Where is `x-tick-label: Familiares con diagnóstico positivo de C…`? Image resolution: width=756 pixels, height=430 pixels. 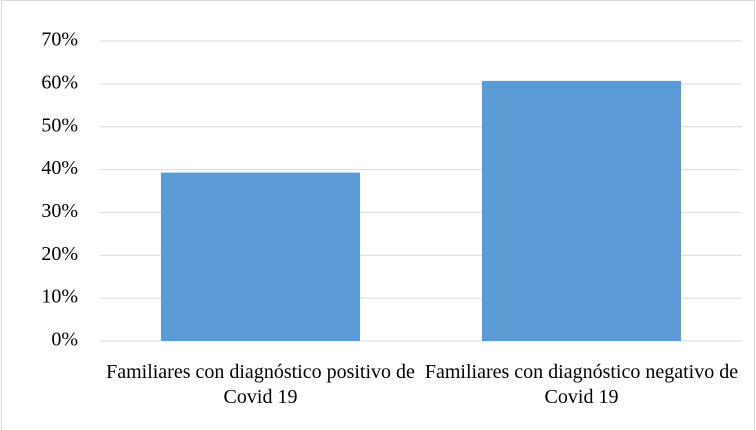
x-tick-label: Familiares con diagnóstico positivo de C… is located at coordinates (260, 384).